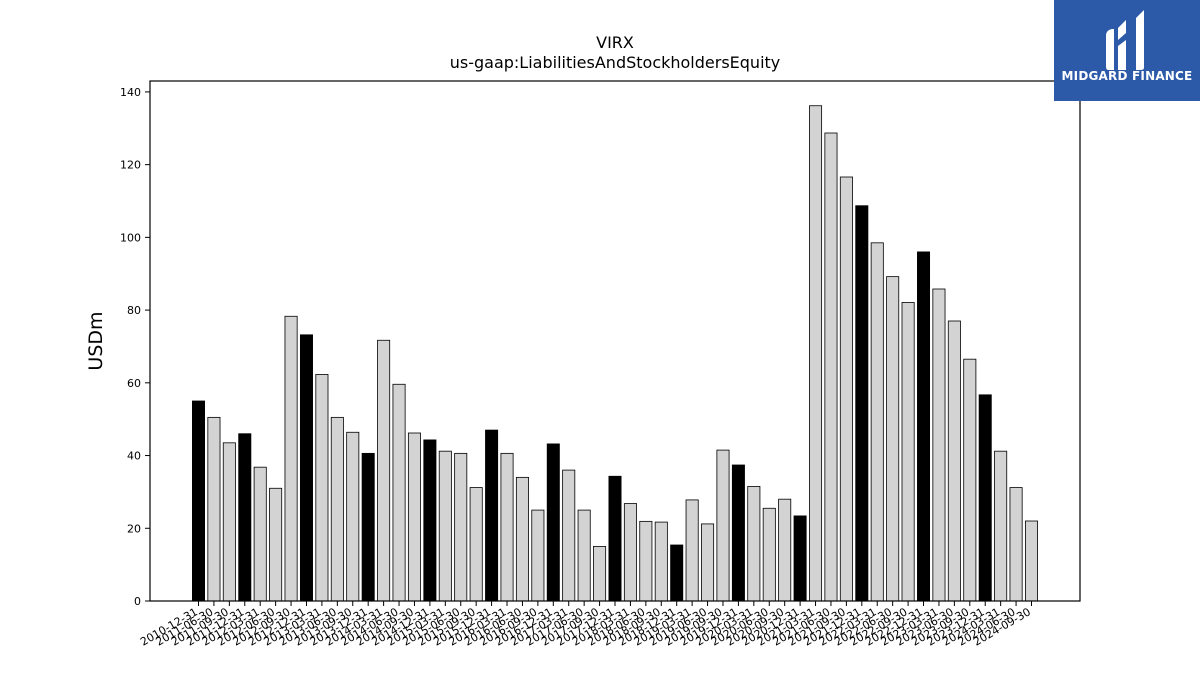 This screenshot has width=1200, height=675. I want to click on y-tick-label: 20, so click(134, 528).